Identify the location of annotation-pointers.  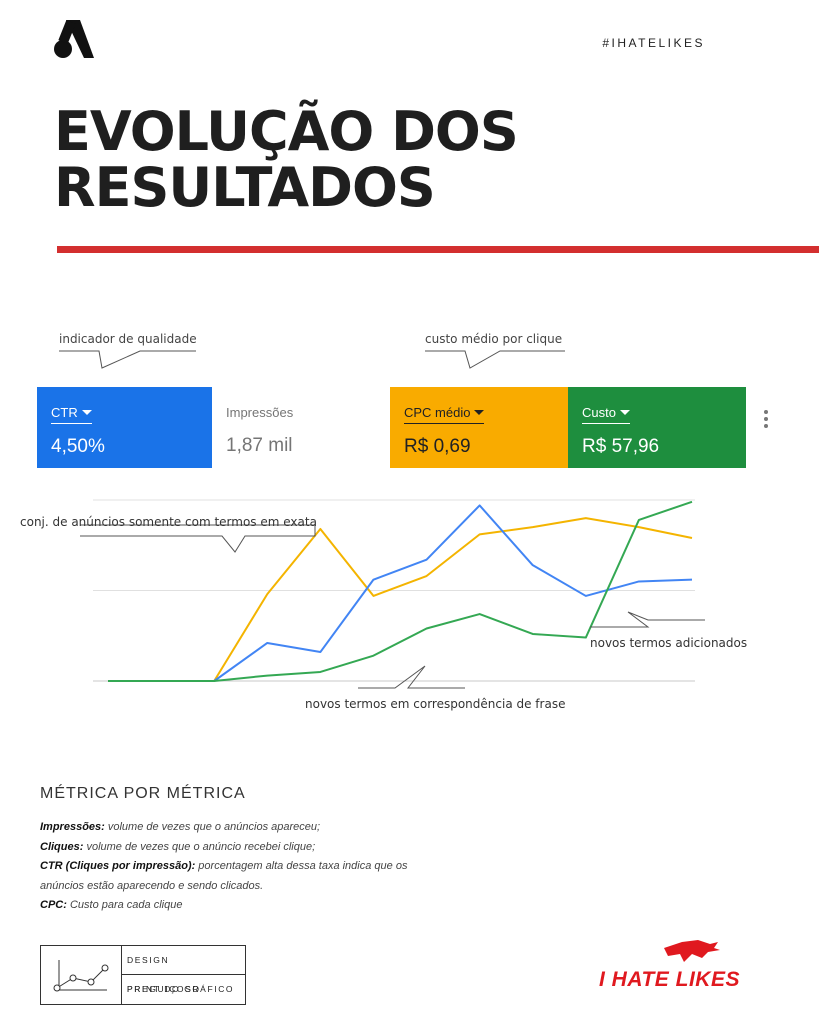
(312, 359).